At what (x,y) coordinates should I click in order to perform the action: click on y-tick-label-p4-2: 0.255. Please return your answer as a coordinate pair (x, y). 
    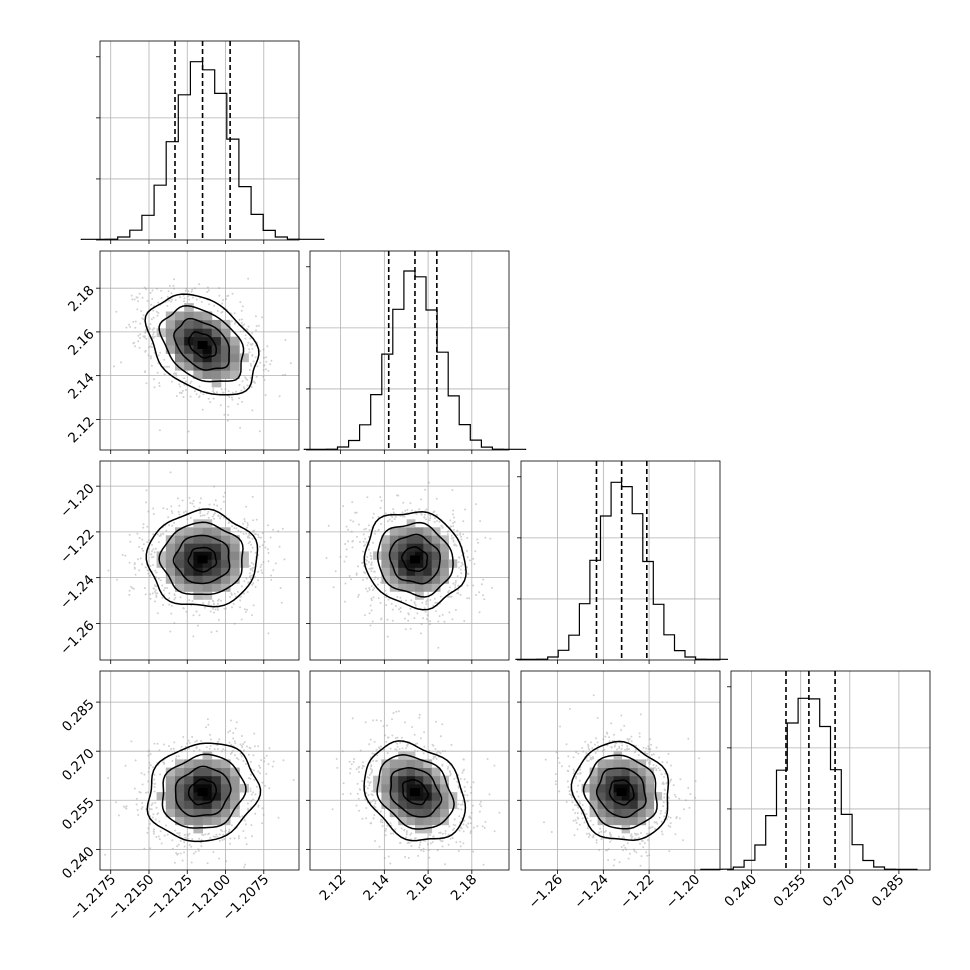
    Looking at the image, I should click on (78, 814).